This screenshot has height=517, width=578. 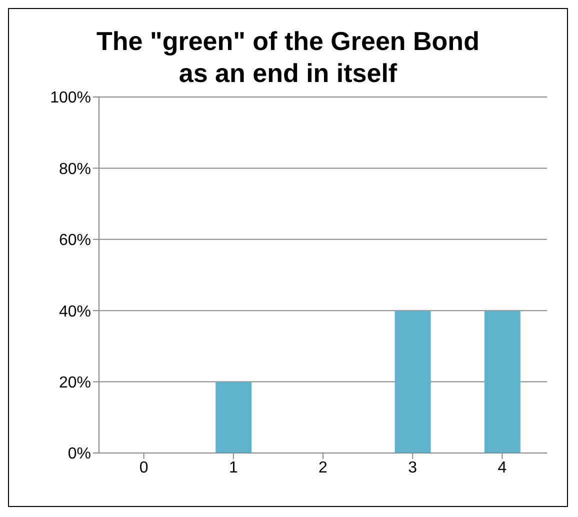 What do you see at coordinates (288, 57) in the screenshot?
I see `chart-title: The "green" of the Green Bond as an end in itself` at bounding box center [288, 57].